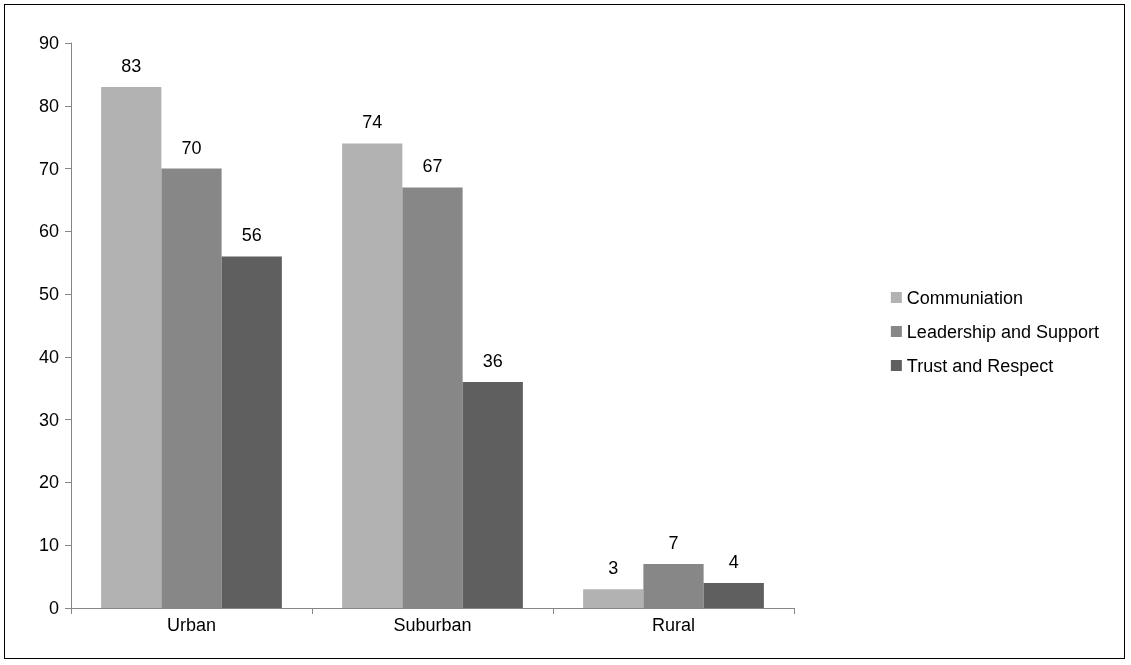 This screenshot has height=665, width=1131. Describe the element at coordinates (1003, 331) in the screenshot. I see `legend-label: Leadership and Support` at that location.